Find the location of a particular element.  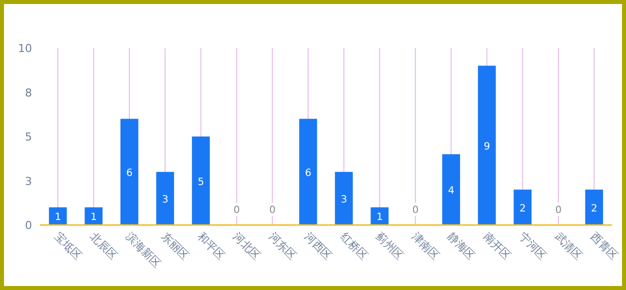

y-tick-label: 0 is located at coordinates (28, 225).